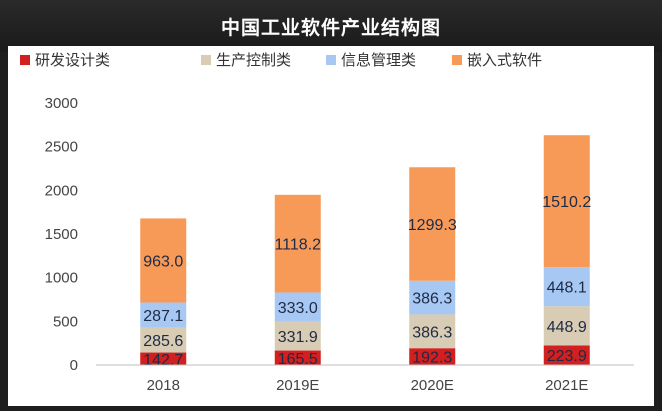  Describe the element at coordinates (65, 321) in the screenshot. I see `y-tick-label: 500` at that location.